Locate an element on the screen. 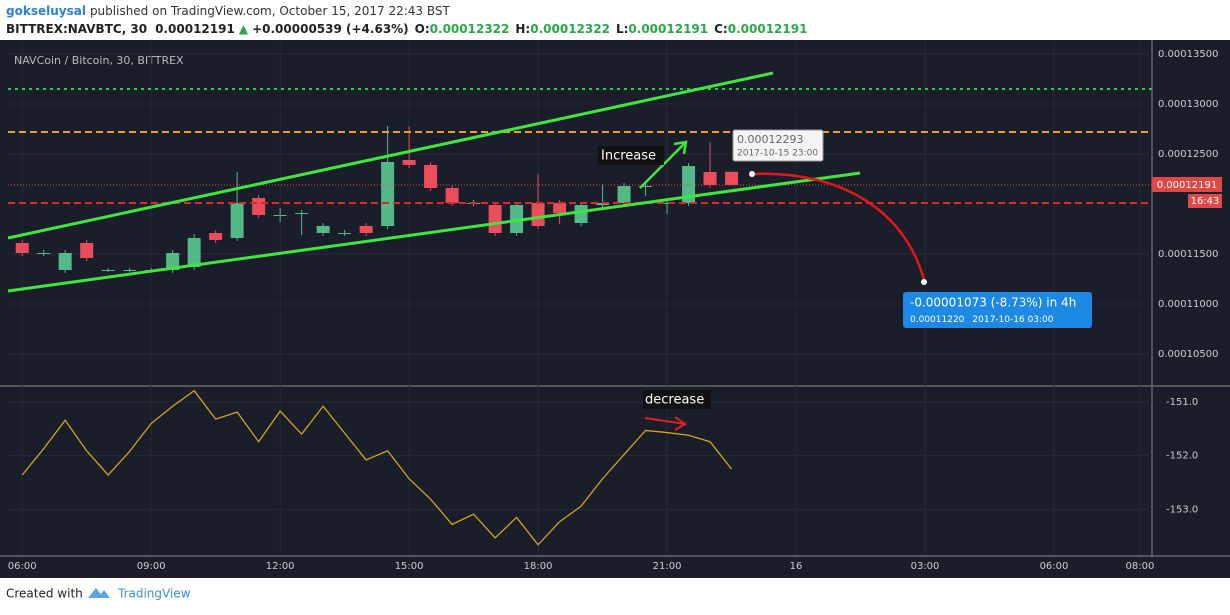 This screenshot has height=615, width=1230. countdown: 16:43 is located at coordinates (1205, 201).